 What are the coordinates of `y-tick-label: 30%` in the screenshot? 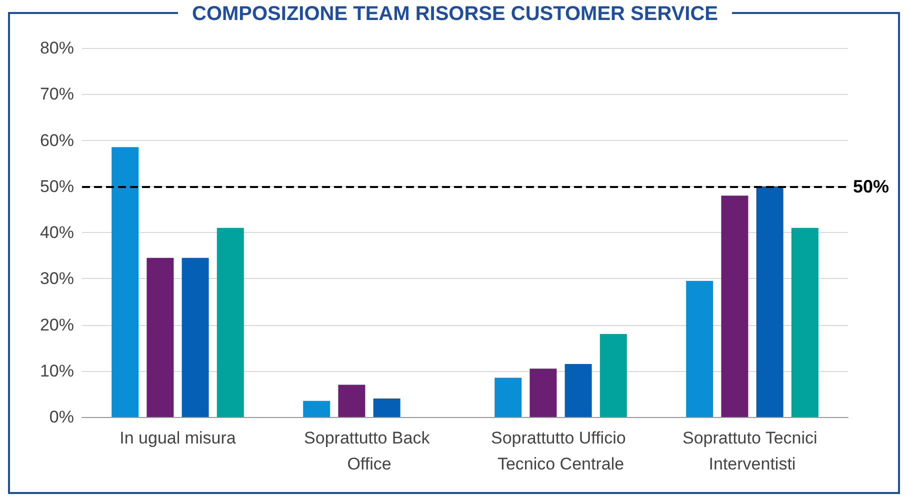 It's located at (57, 278).